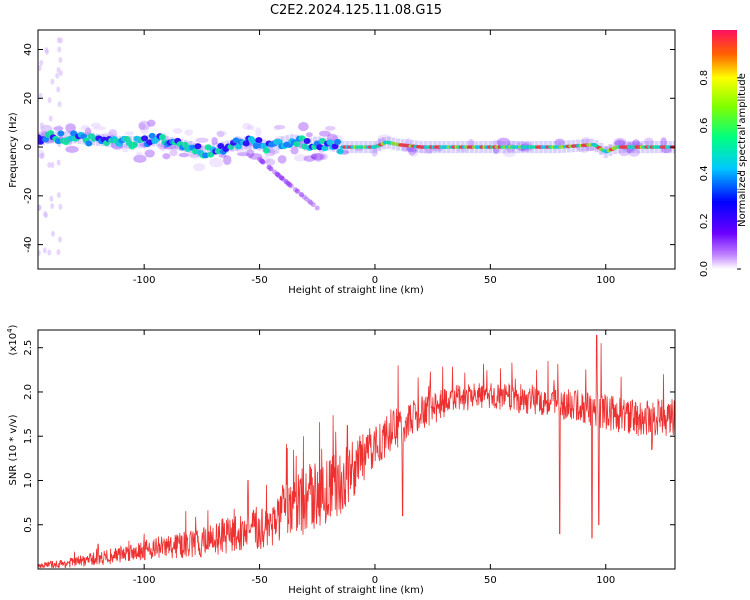 This screenshot has width=750, height=600. Describe the element at coordinates (259, 580) in the screenshot. I see `x-tick-label: -50` at that location.